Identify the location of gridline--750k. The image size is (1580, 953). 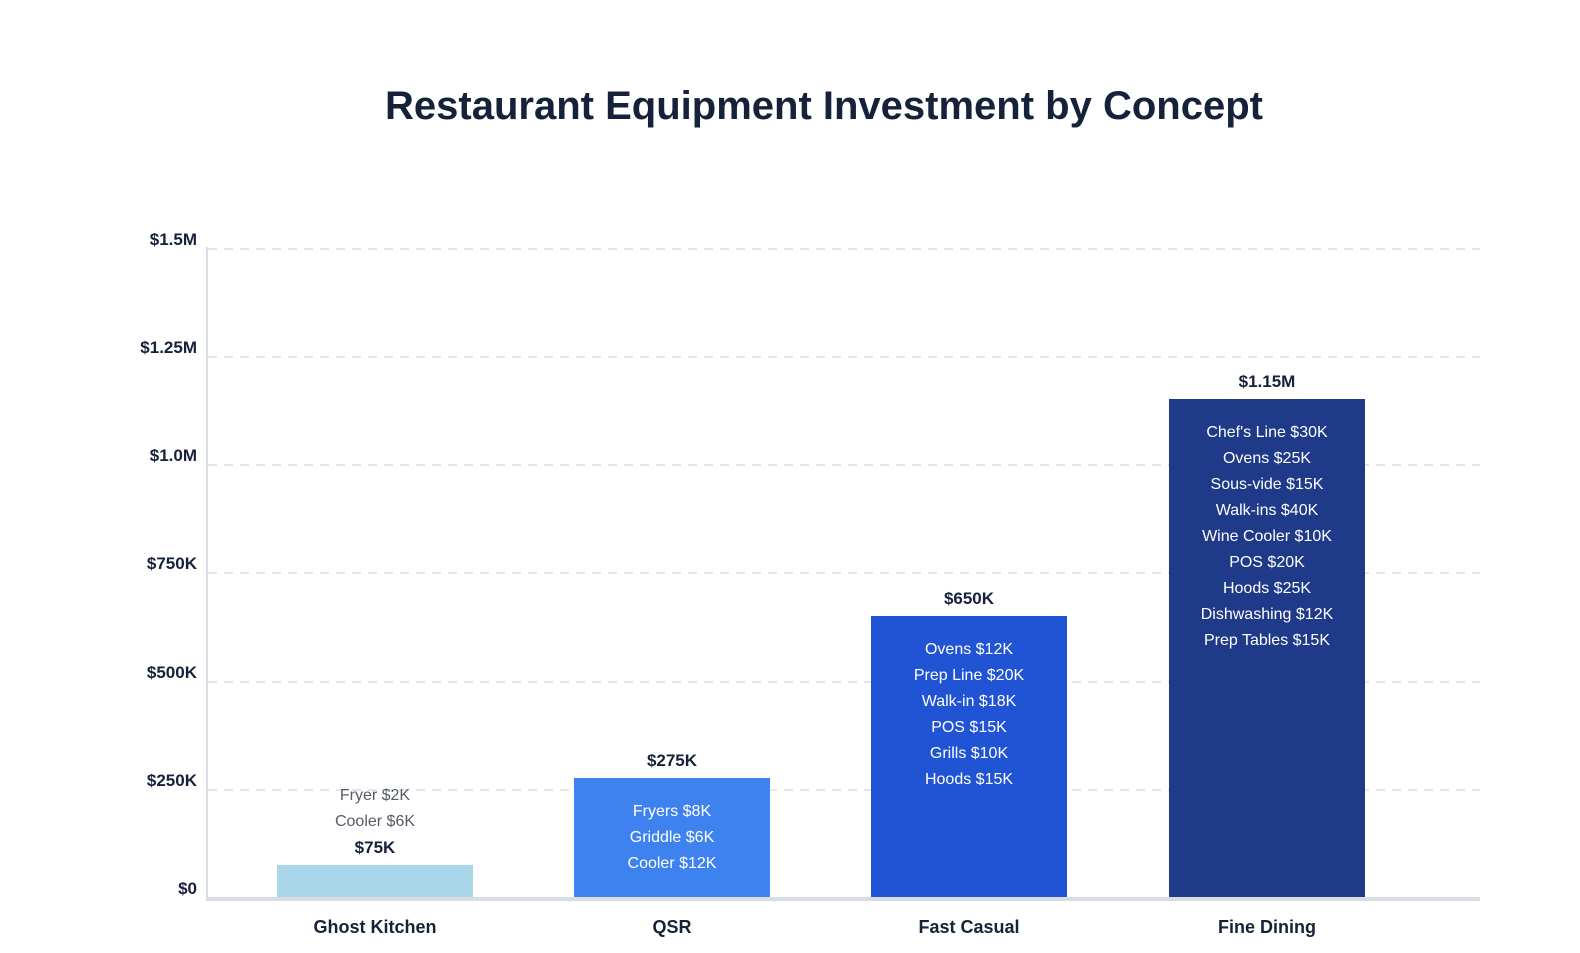
(844, 573).